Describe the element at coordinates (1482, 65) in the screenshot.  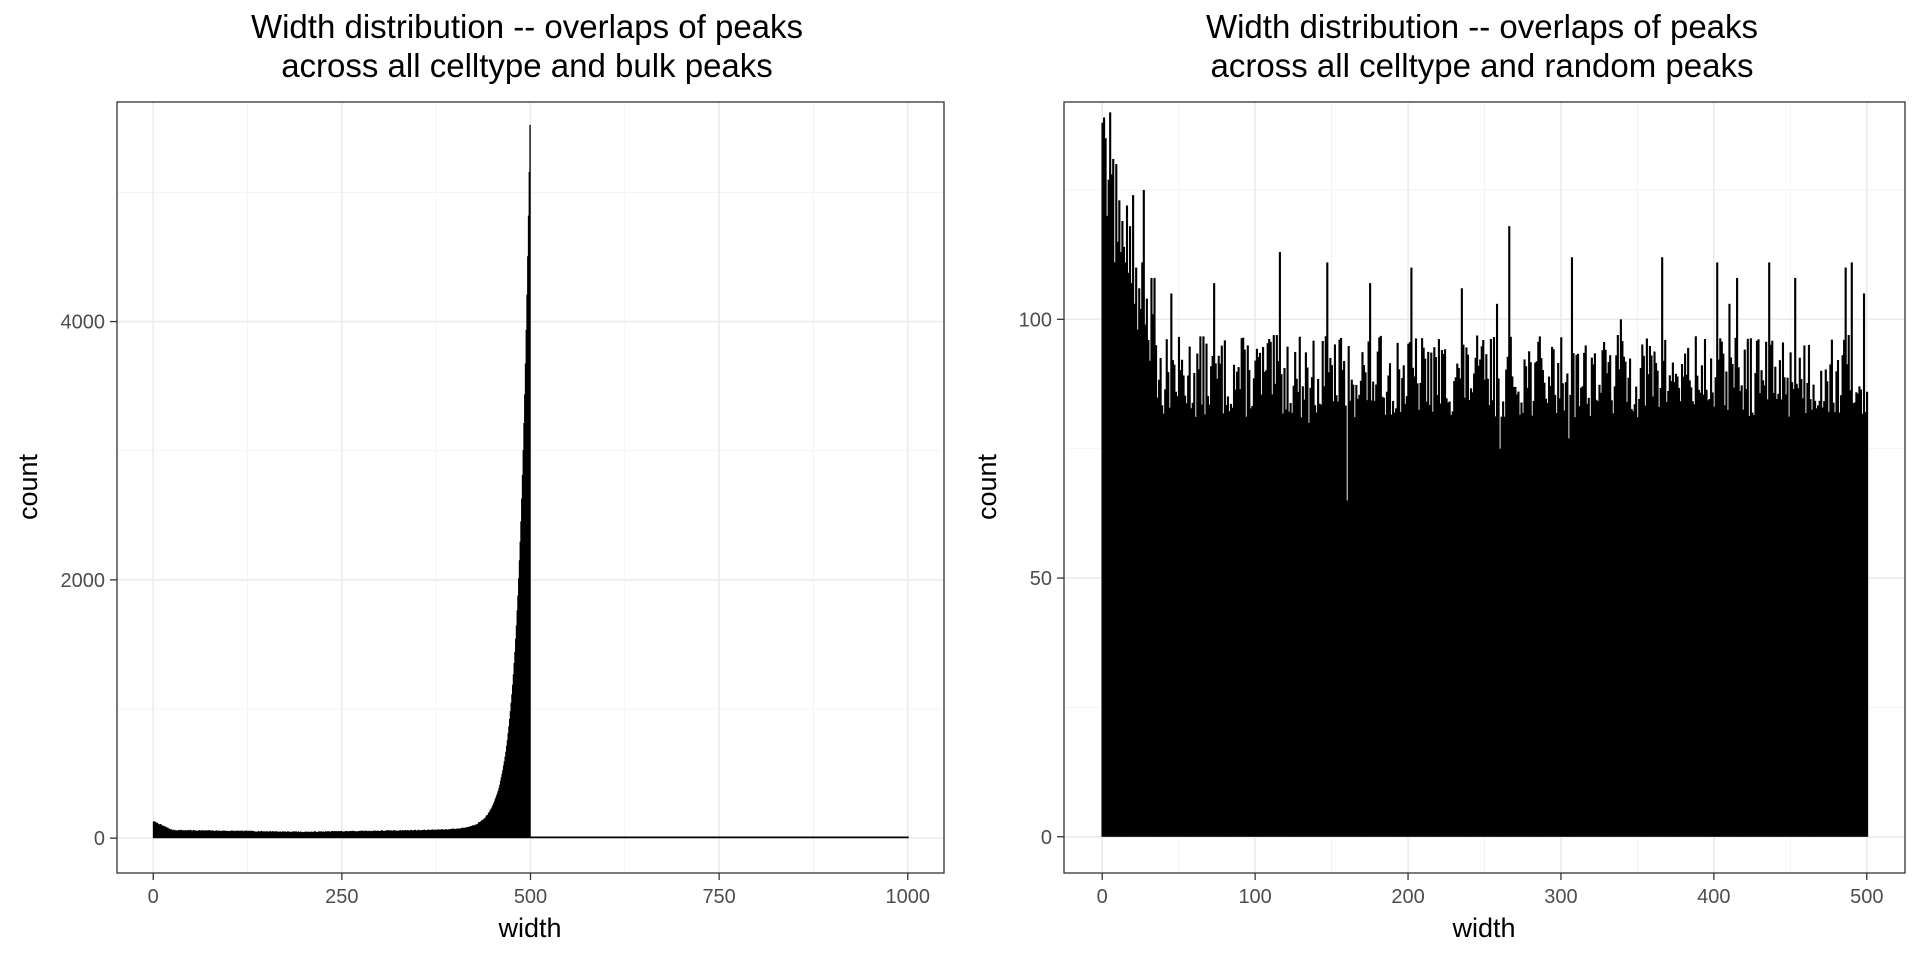
I see `right-chart-title-line-2: across all celltype and random peaks` at that location.